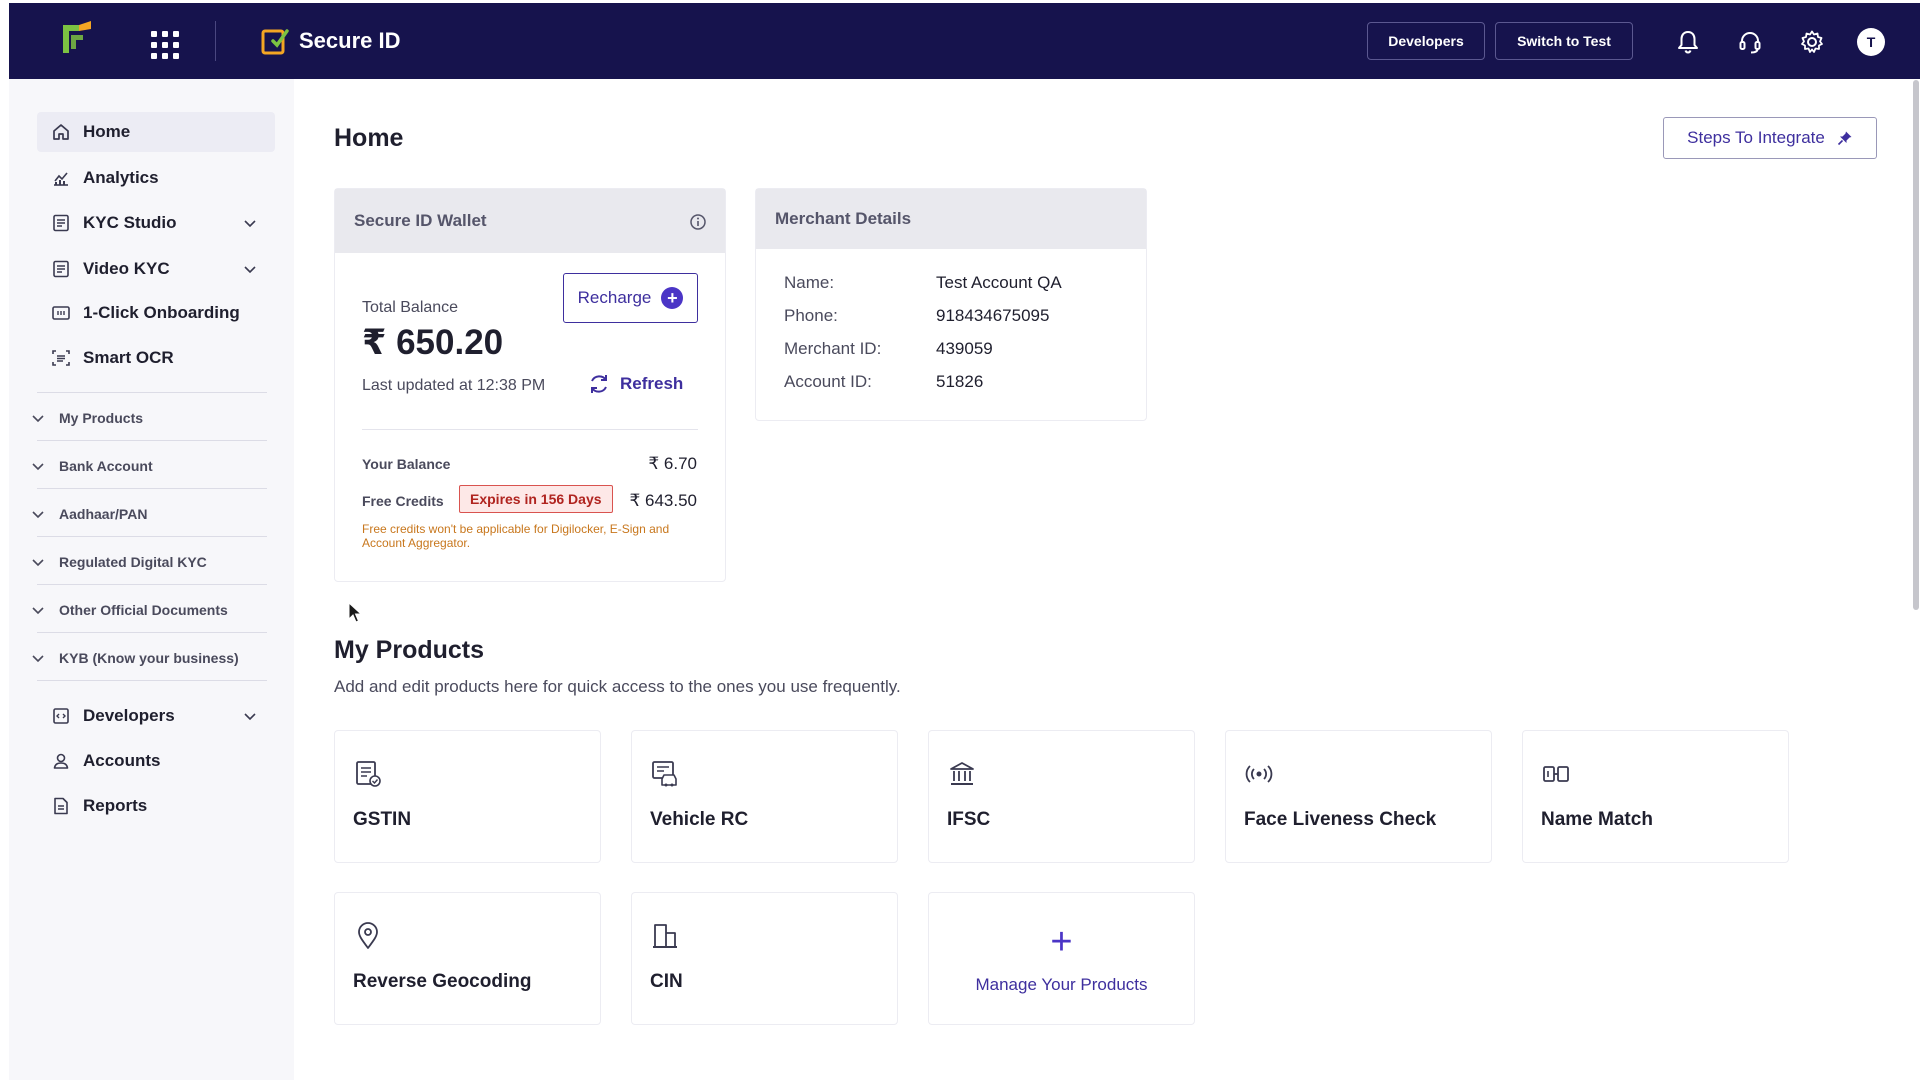  I want to click on product-card-cin: CIN, so click(764, 958).